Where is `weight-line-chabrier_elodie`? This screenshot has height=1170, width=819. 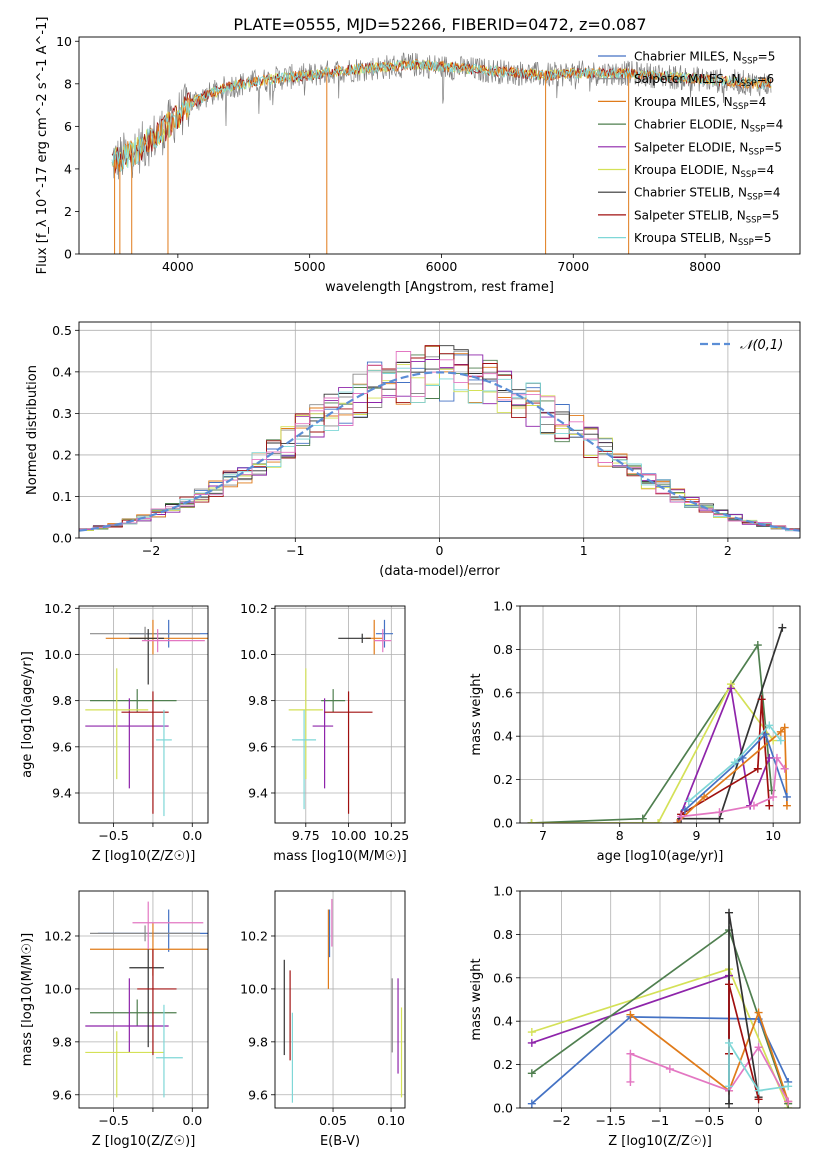 weight-line-chabrier_elodie is located at coordinates (652, 732).